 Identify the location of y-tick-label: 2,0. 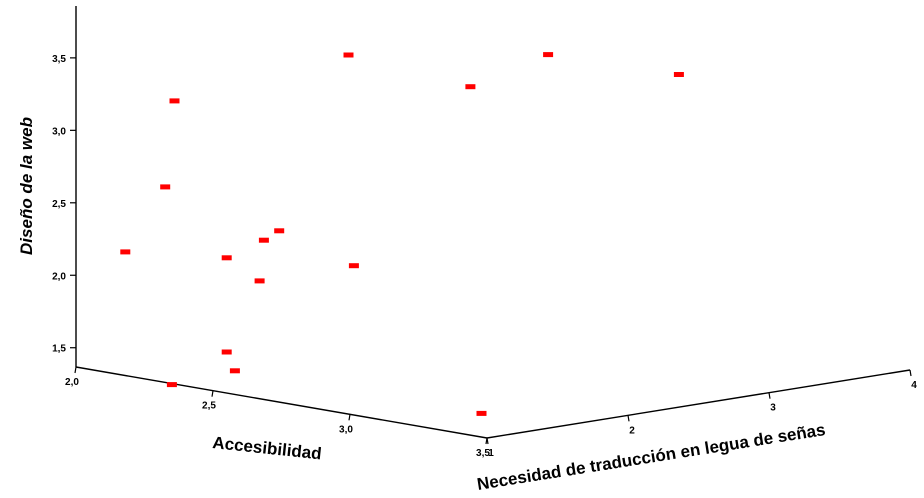
(59, 276).